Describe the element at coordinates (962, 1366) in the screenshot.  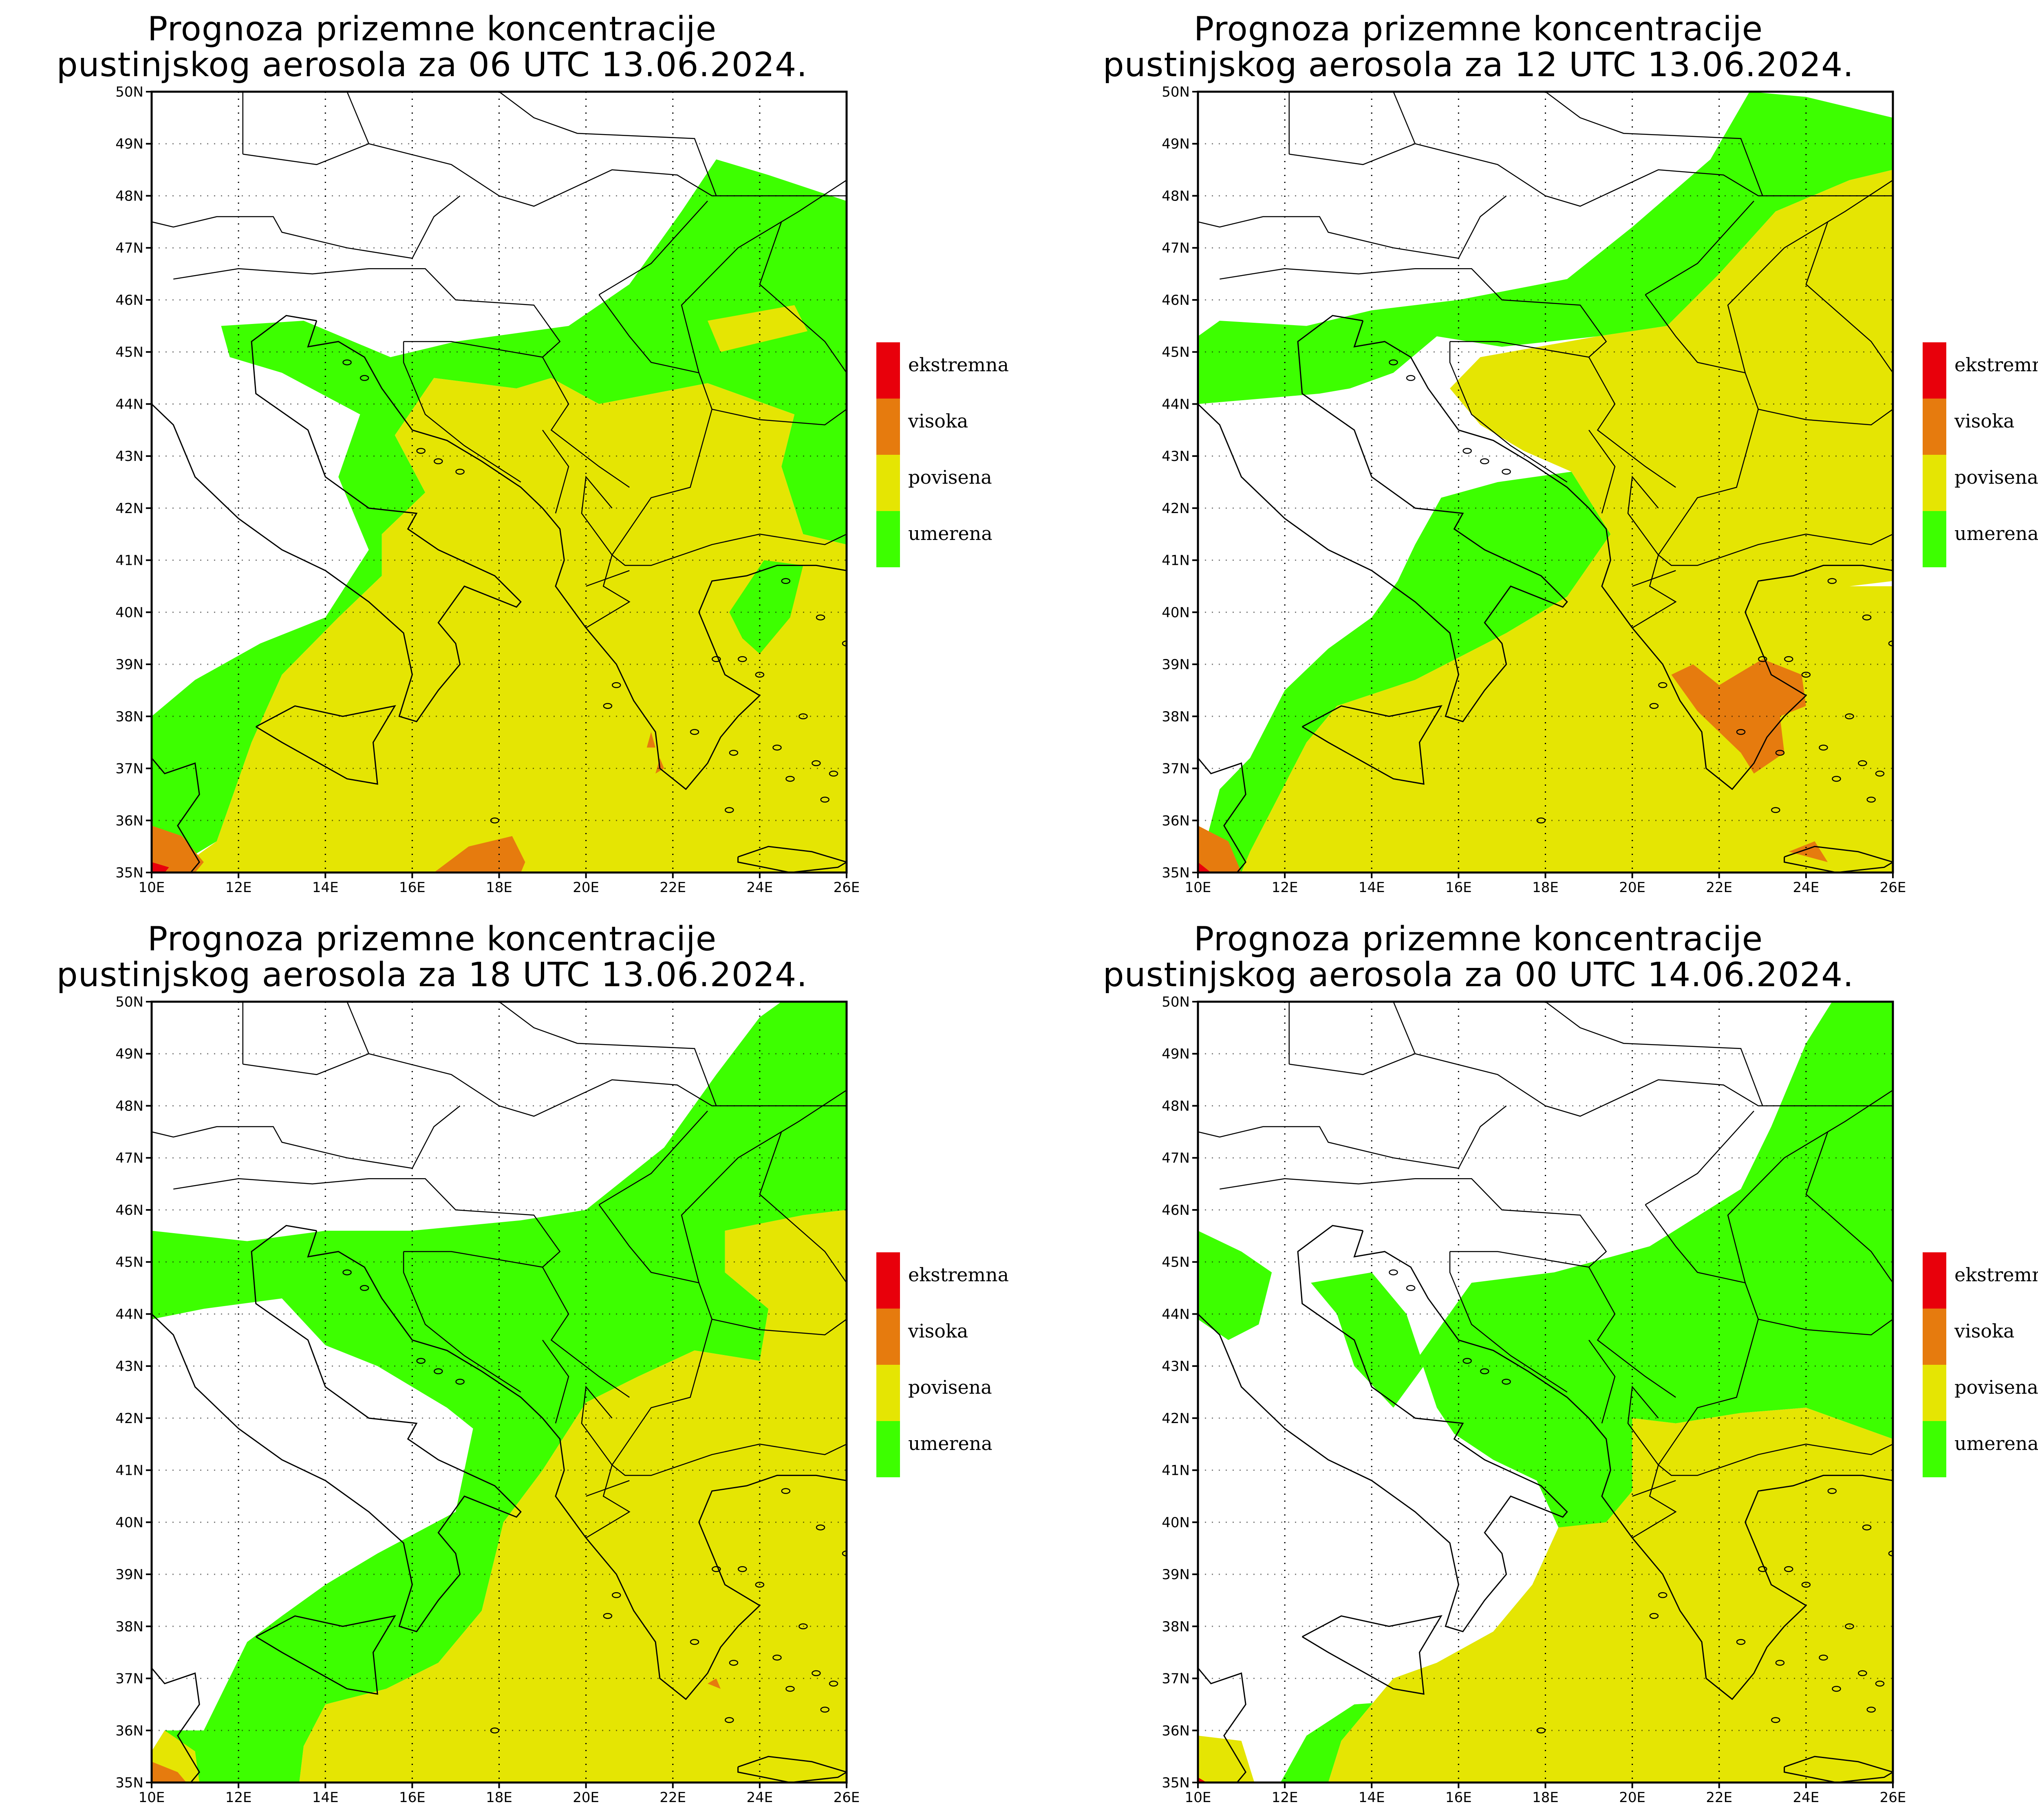
I see `legend: ekstremna visoka povisena umerena` at that location.